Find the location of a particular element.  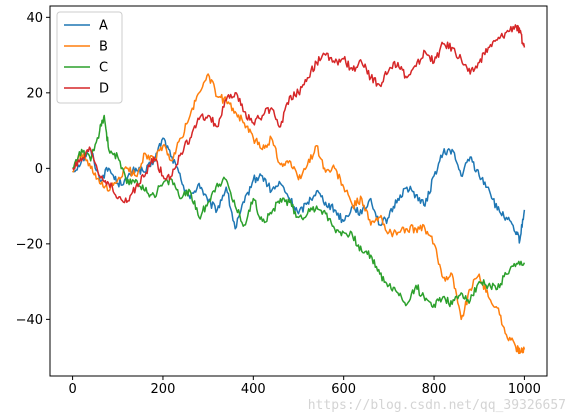

y-tick-label: −40 is located at coordinates (29, 320).